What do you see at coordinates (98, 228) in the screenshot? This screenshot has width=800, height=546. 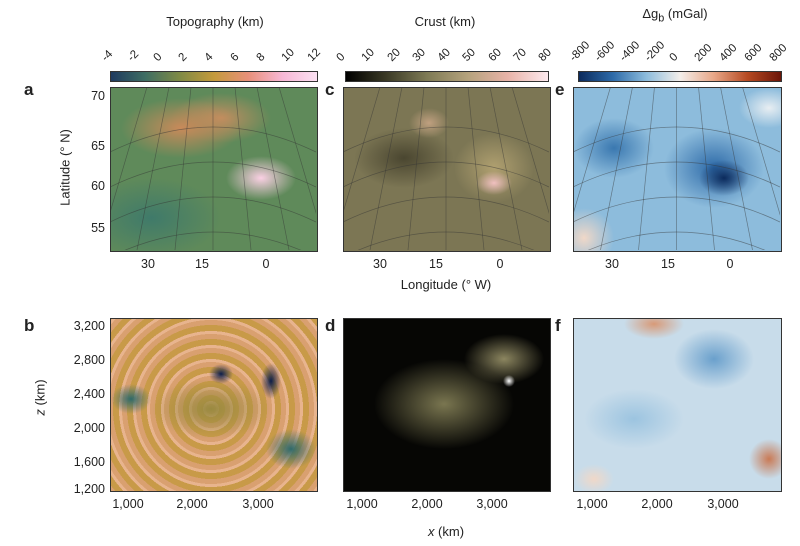 I see `lat-tick: 55` at bounding box center [98, 228].